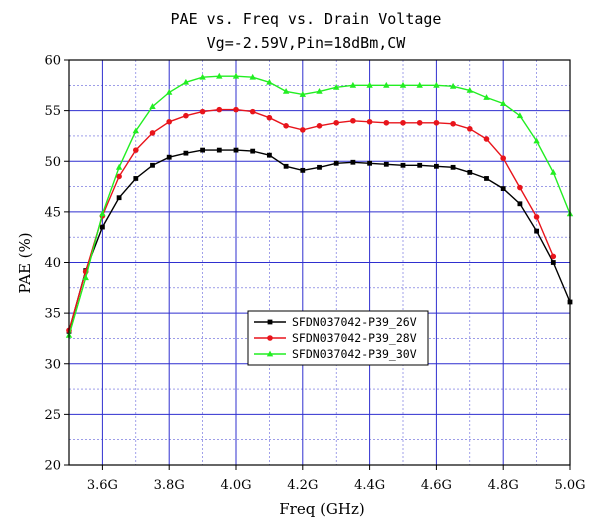 Image resolution: width=591 pixels, height=525 pixels. I want to click on x-tick-label: 4.6G, so click(436, 485).